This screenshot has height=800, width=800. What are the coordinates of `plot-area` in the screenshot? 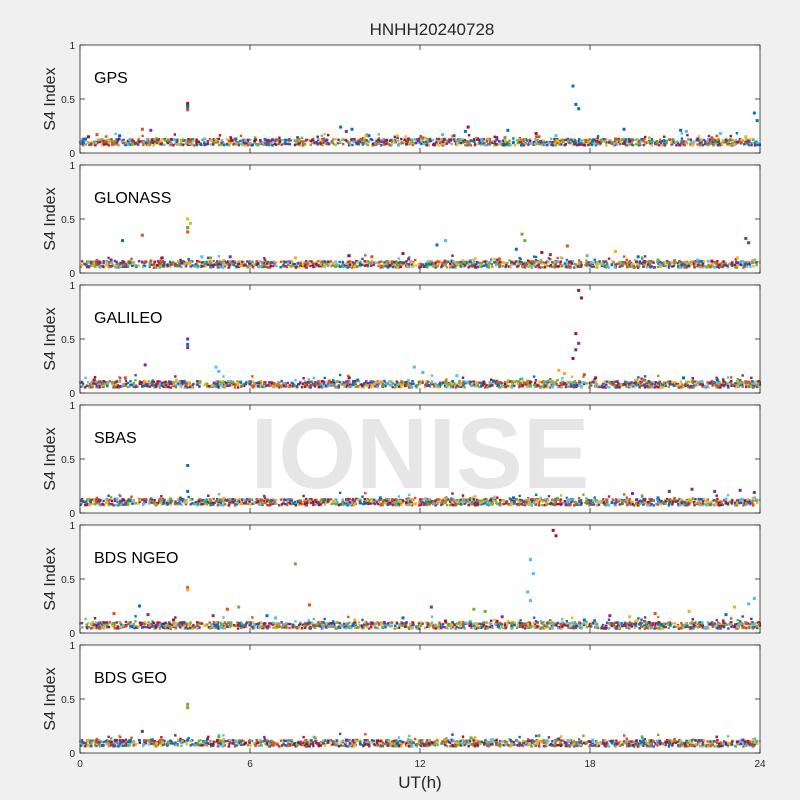 It's located at (420, 459).